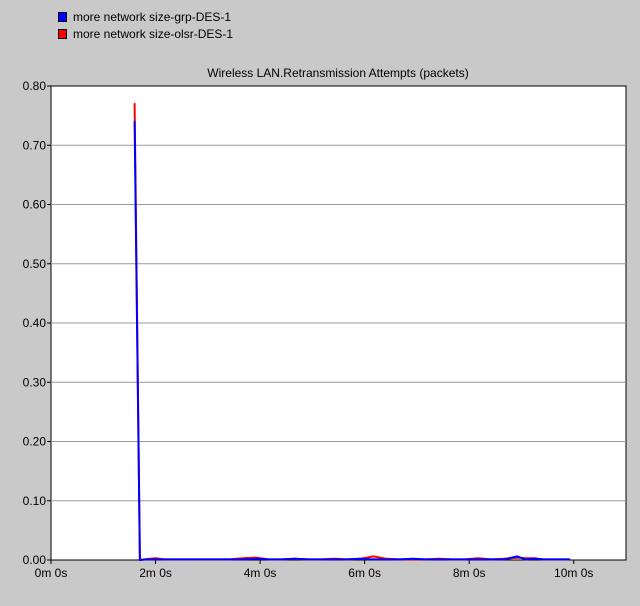 The height and width of the screenshot is (606, 640). I want to click on legend-item-olsr: more network size-olsr-DES-1, so click(145, 33).